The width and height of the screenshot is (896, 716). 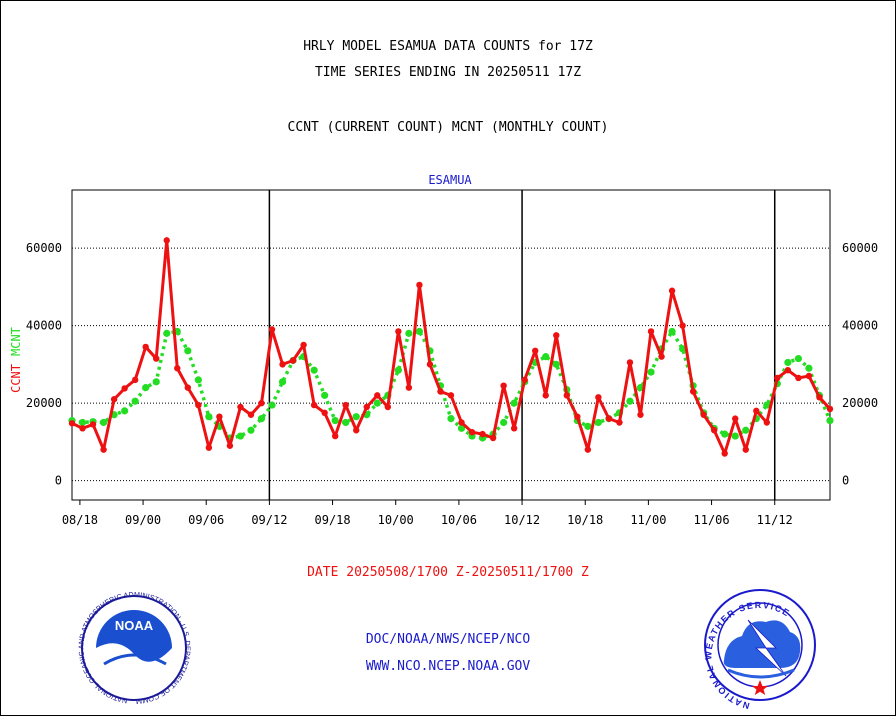 What do you see at coordinates (16, 378) in the screenshot?
I see `ylabel-ccnt: CCNT` at bounding box center [16, 378].